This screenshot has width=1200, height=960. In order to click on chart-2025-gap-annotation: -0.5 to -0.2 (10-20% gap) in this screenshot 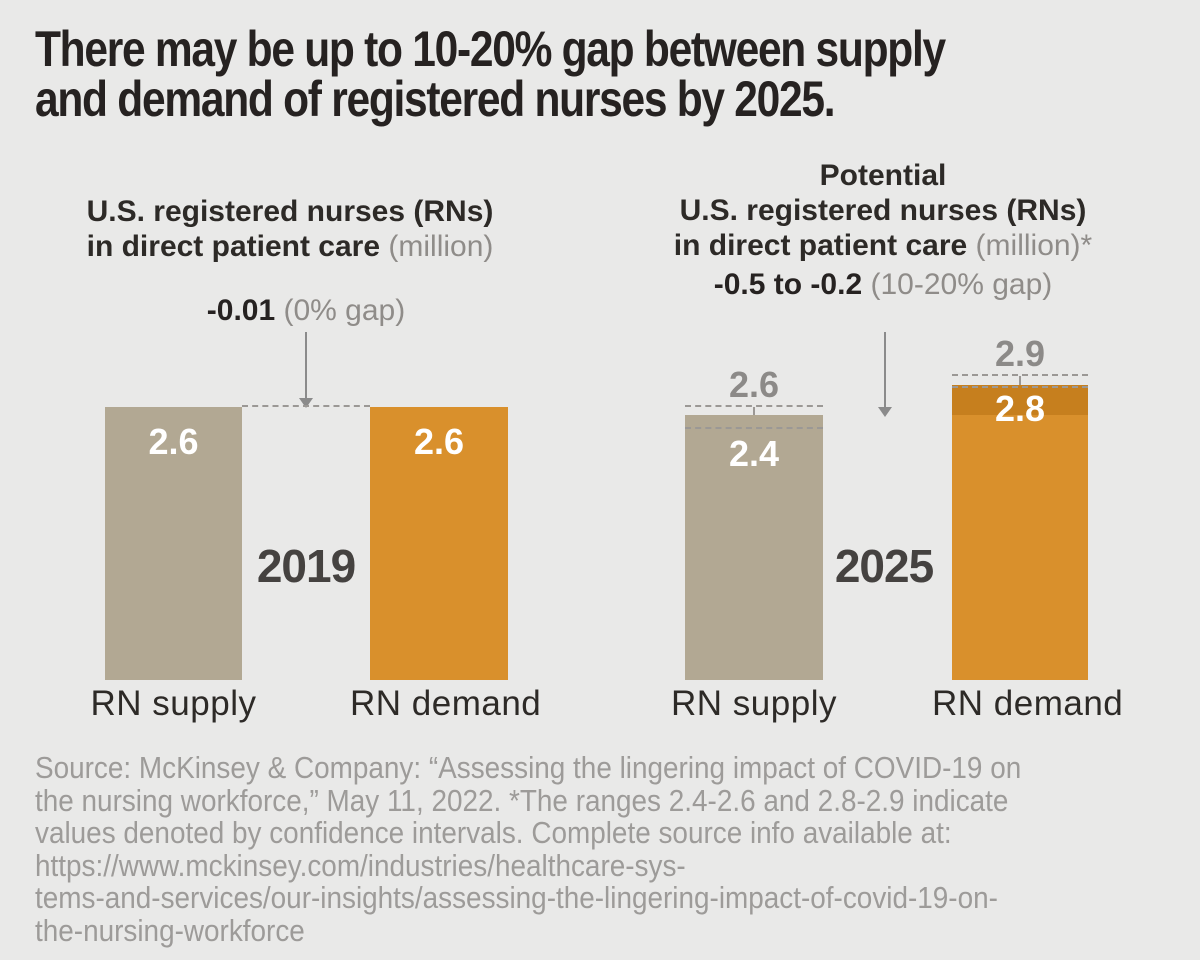, I will do `click(883, 285)`.